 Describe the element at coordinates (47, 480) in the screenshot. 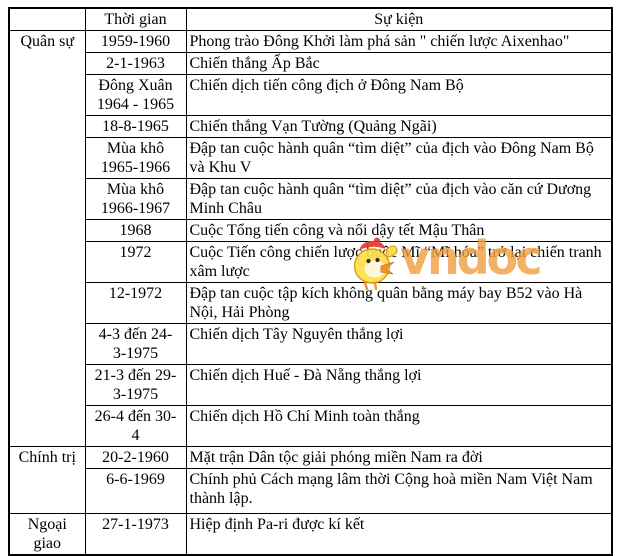

I see `category-cell-chinh-tri: Chính trị` at that location.